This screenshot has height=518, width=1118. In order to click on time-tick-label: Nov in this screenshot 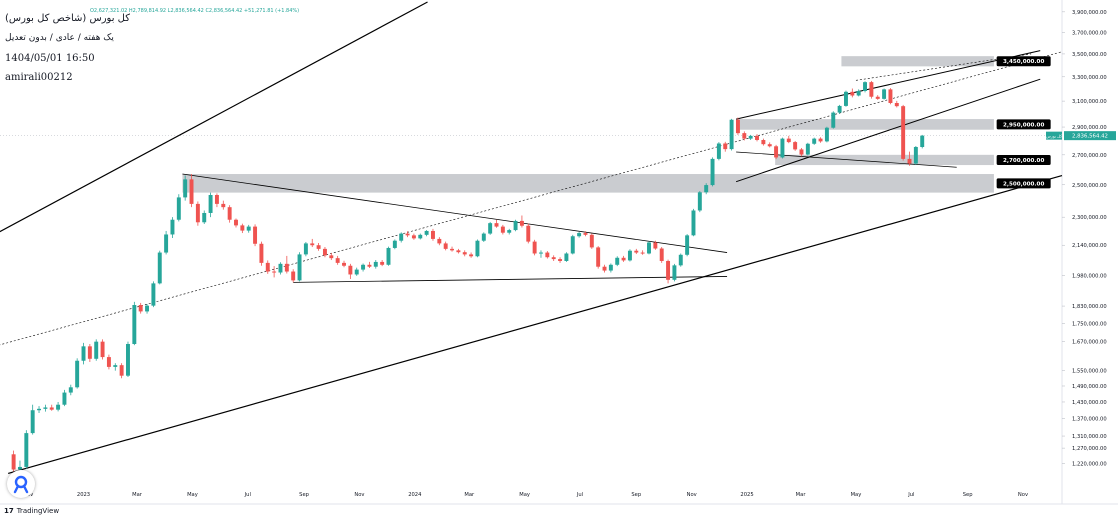, I will do `click(359, 495)`.